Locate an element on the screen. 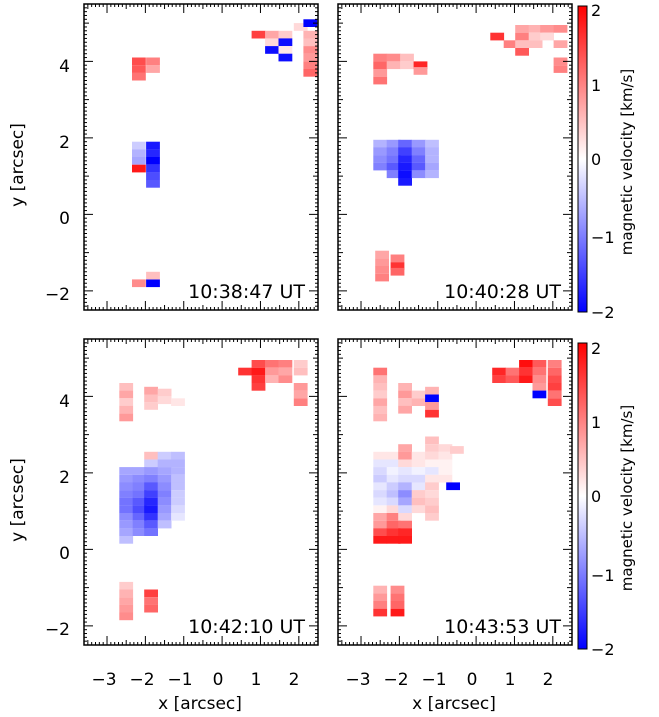 The height and width of the screenshot is (717, 659). y-axis-label-bottom: y [arcsec] is located at coordinates (18, 500).